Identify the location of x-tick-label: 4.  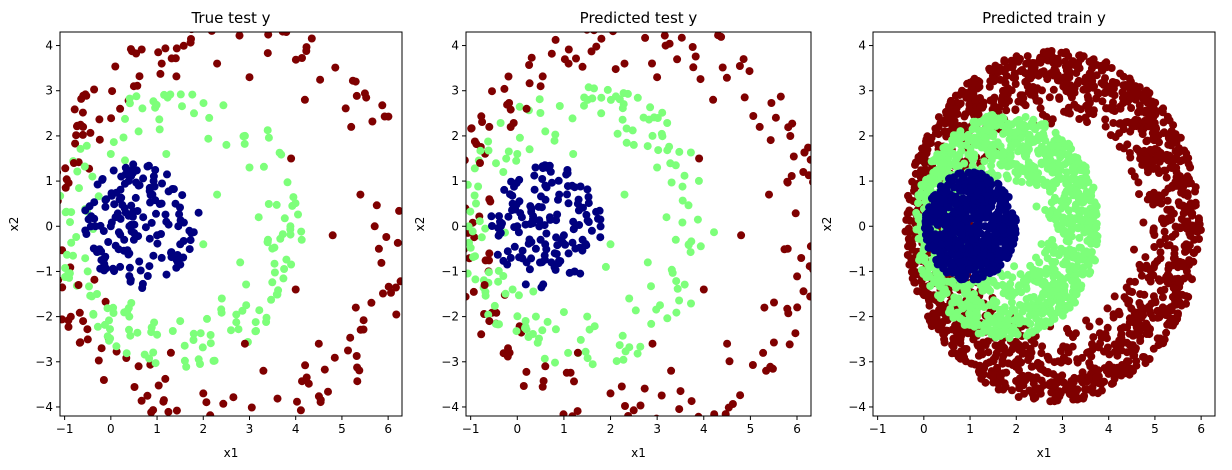
(704, 429).